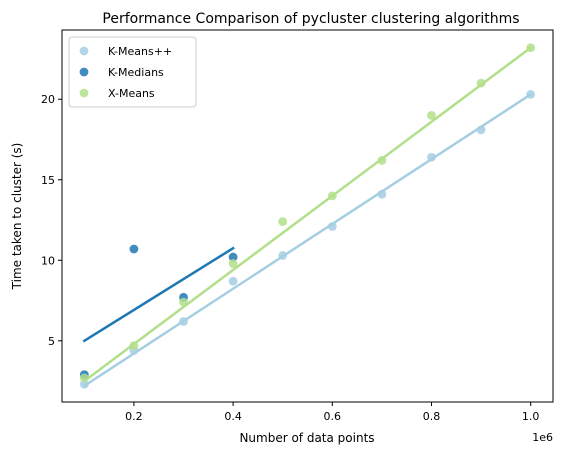 The width and height of the screenshot is (562, 455). I want to click on legend-label-1: K-Medians, so click(136, 72).